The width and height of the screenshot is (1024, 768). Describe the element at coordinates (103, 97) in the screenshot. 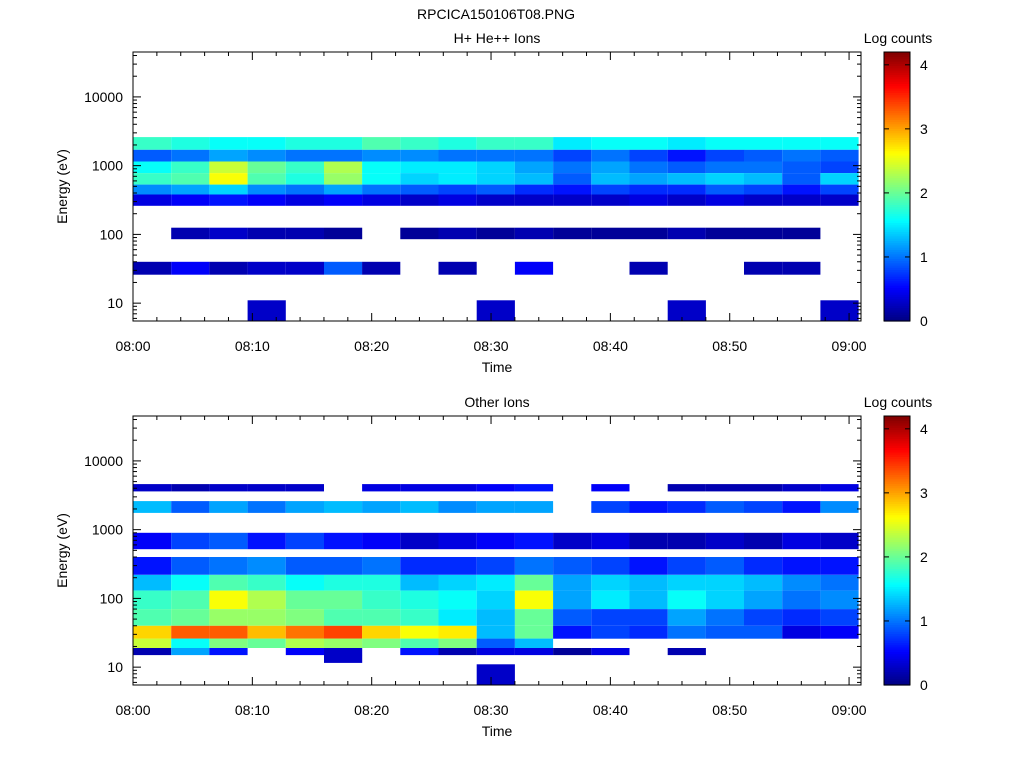

I see `y-tick-label: 10000` at that location.